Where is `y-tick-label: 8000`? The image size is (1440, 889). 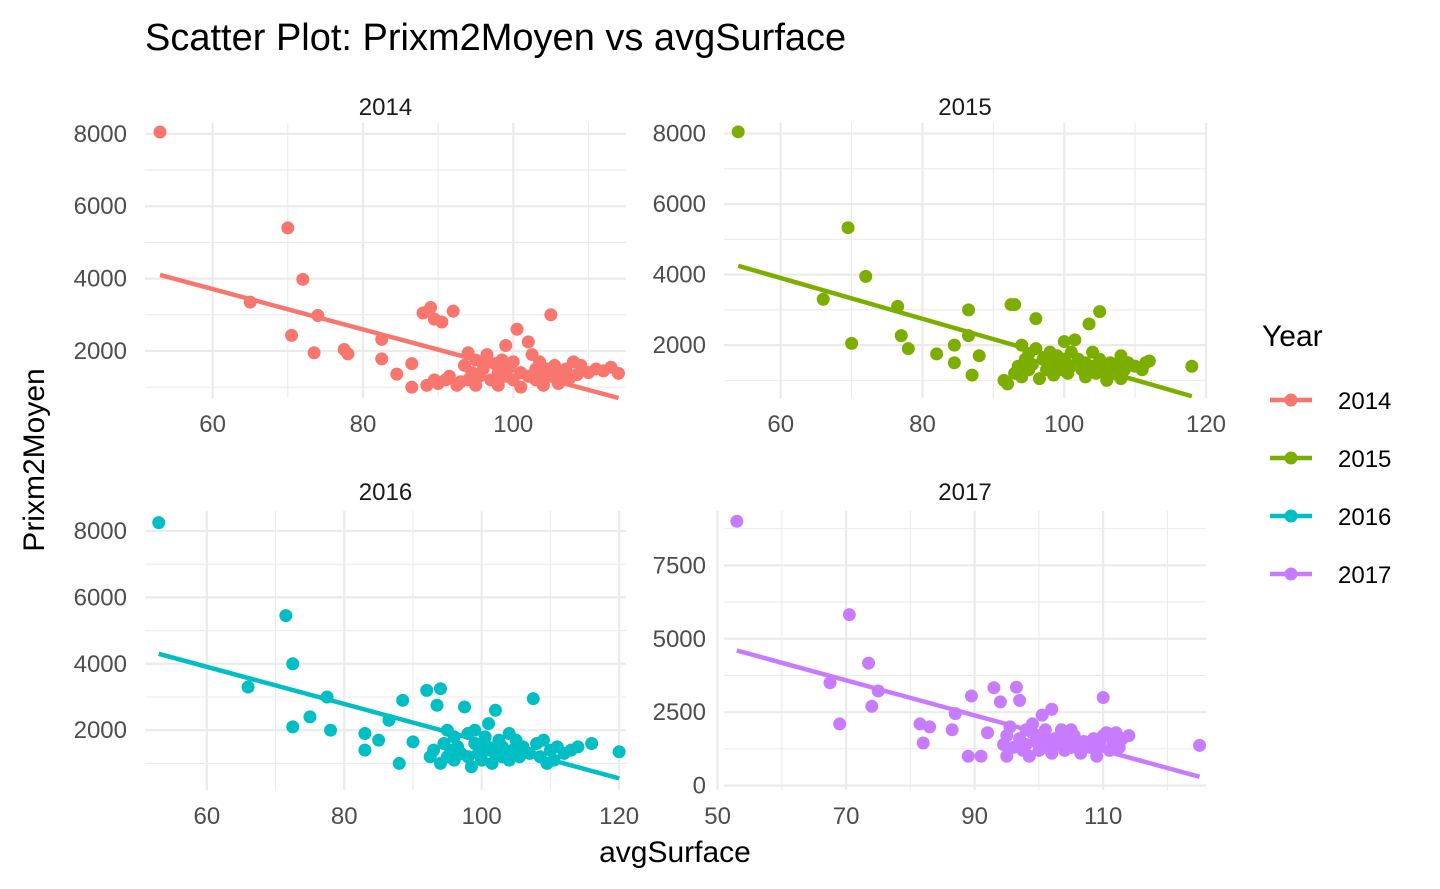
y-tick-label: 8000 is located at coordinates (100, 134).